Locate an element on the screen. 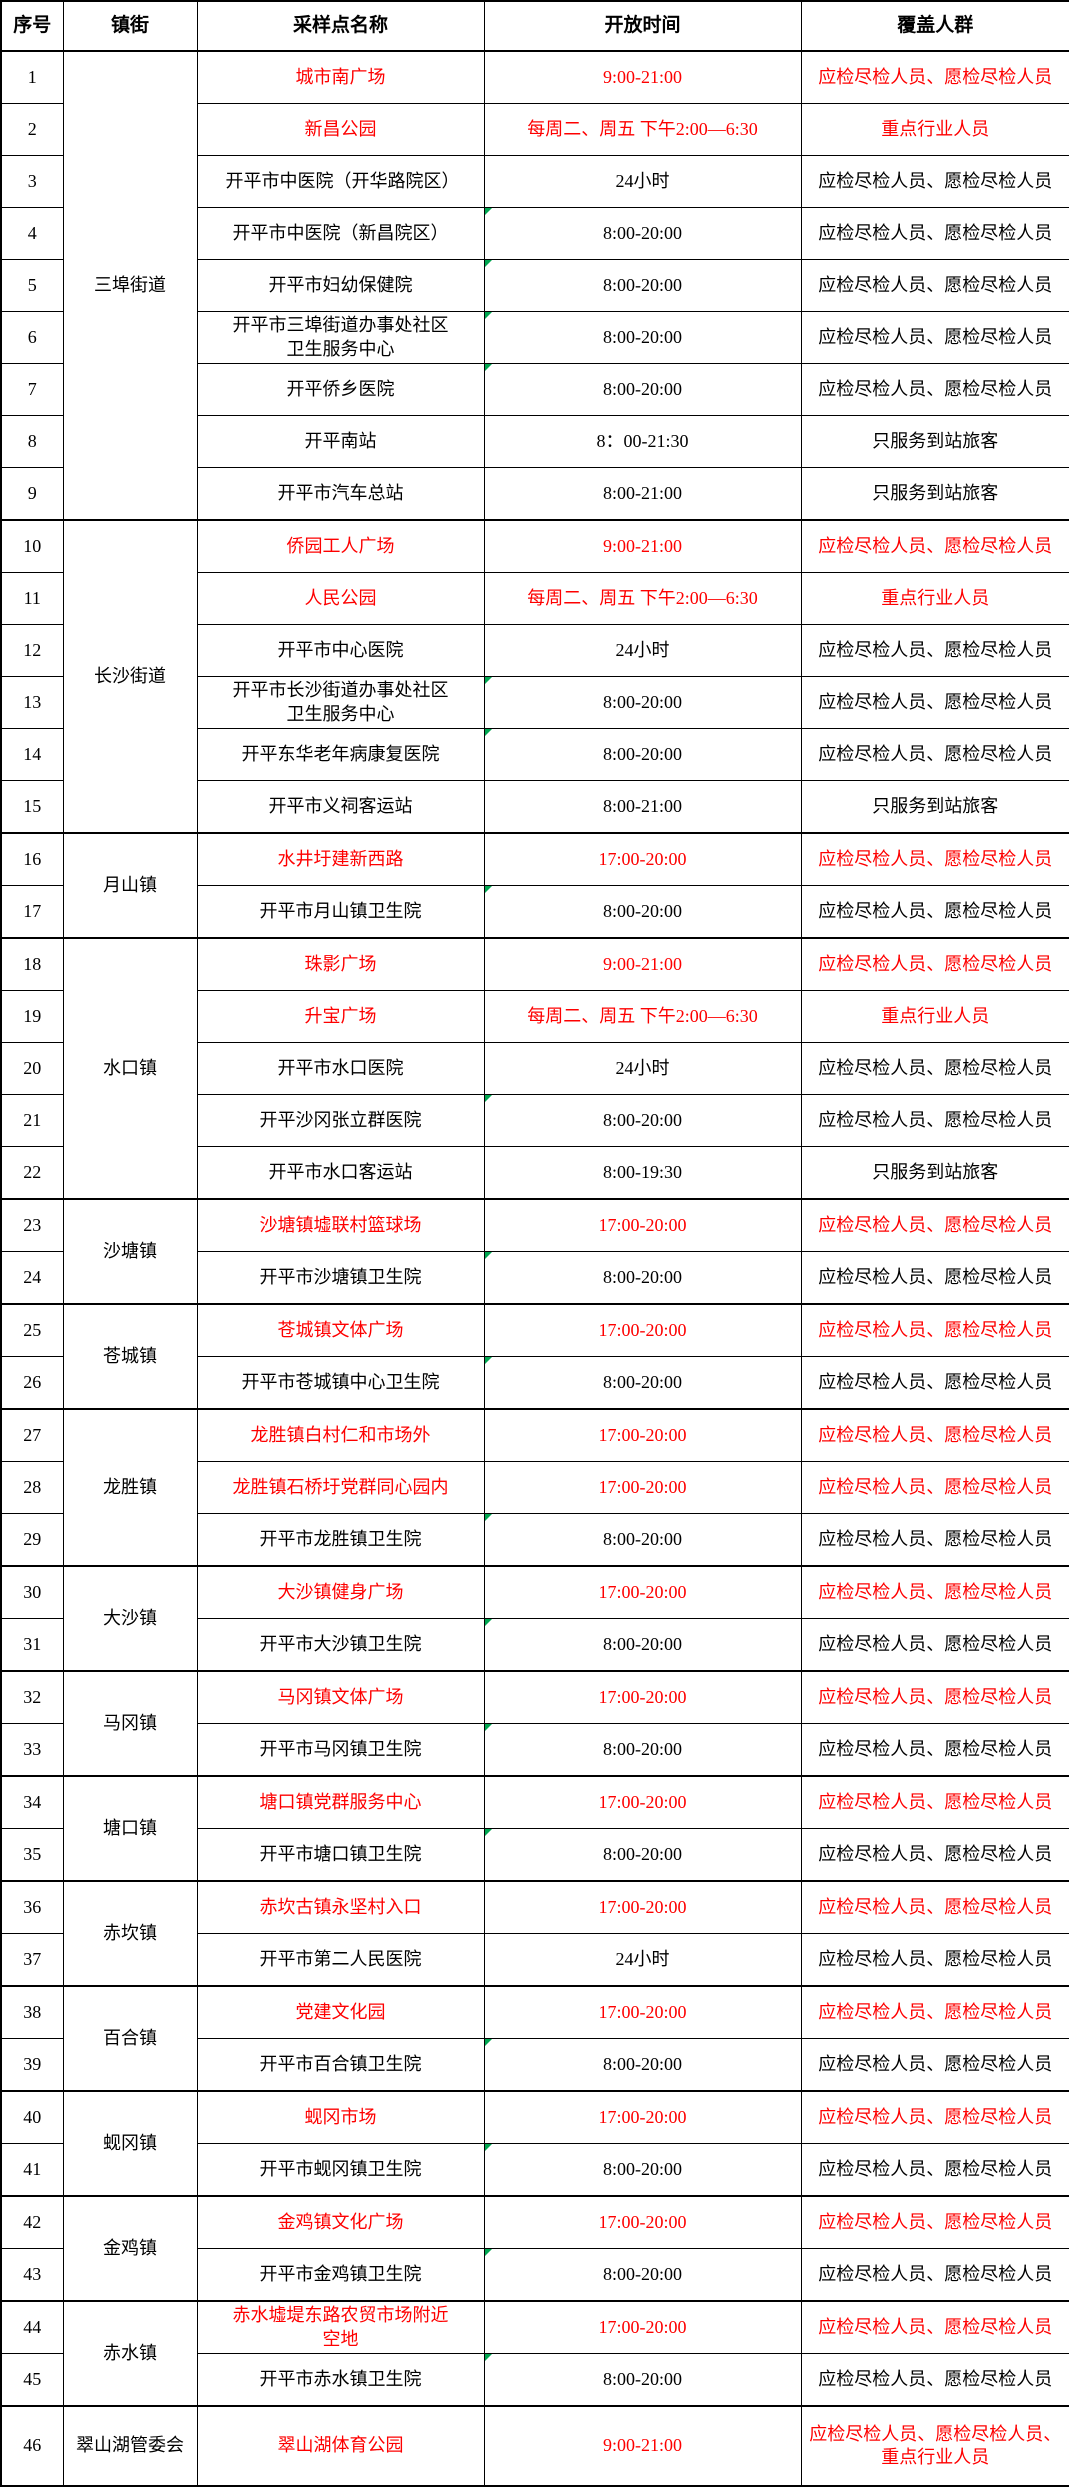  column-header-time: 开放时间 is located at coordinates (642, 26).